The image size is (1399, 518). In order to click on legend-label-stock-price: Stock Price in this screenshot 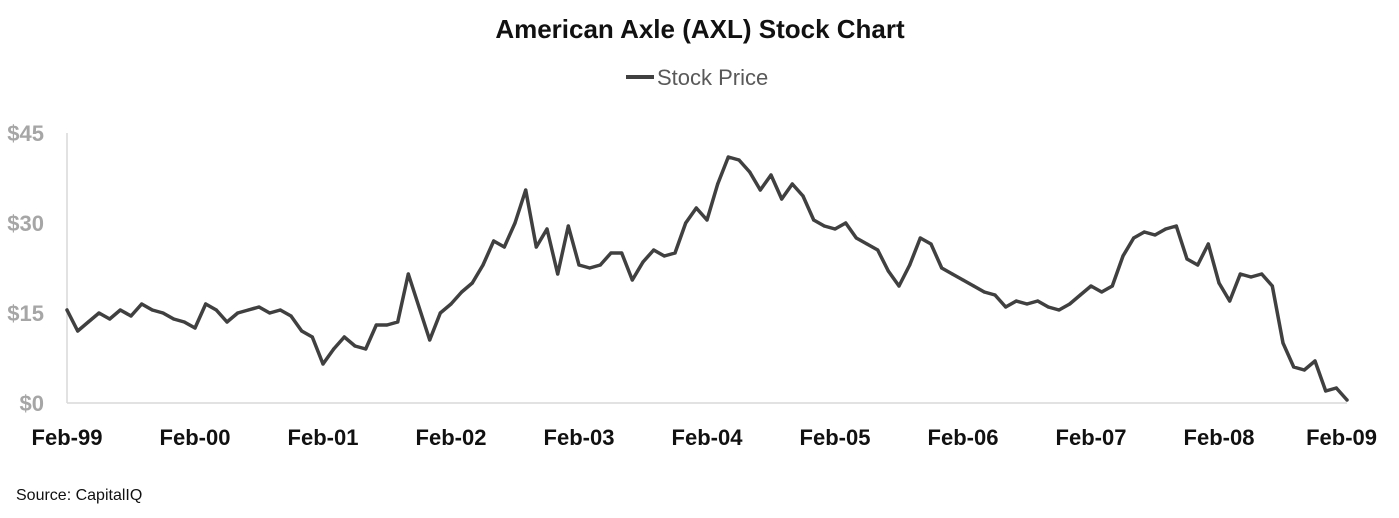, I will do `click(712, 77)`.